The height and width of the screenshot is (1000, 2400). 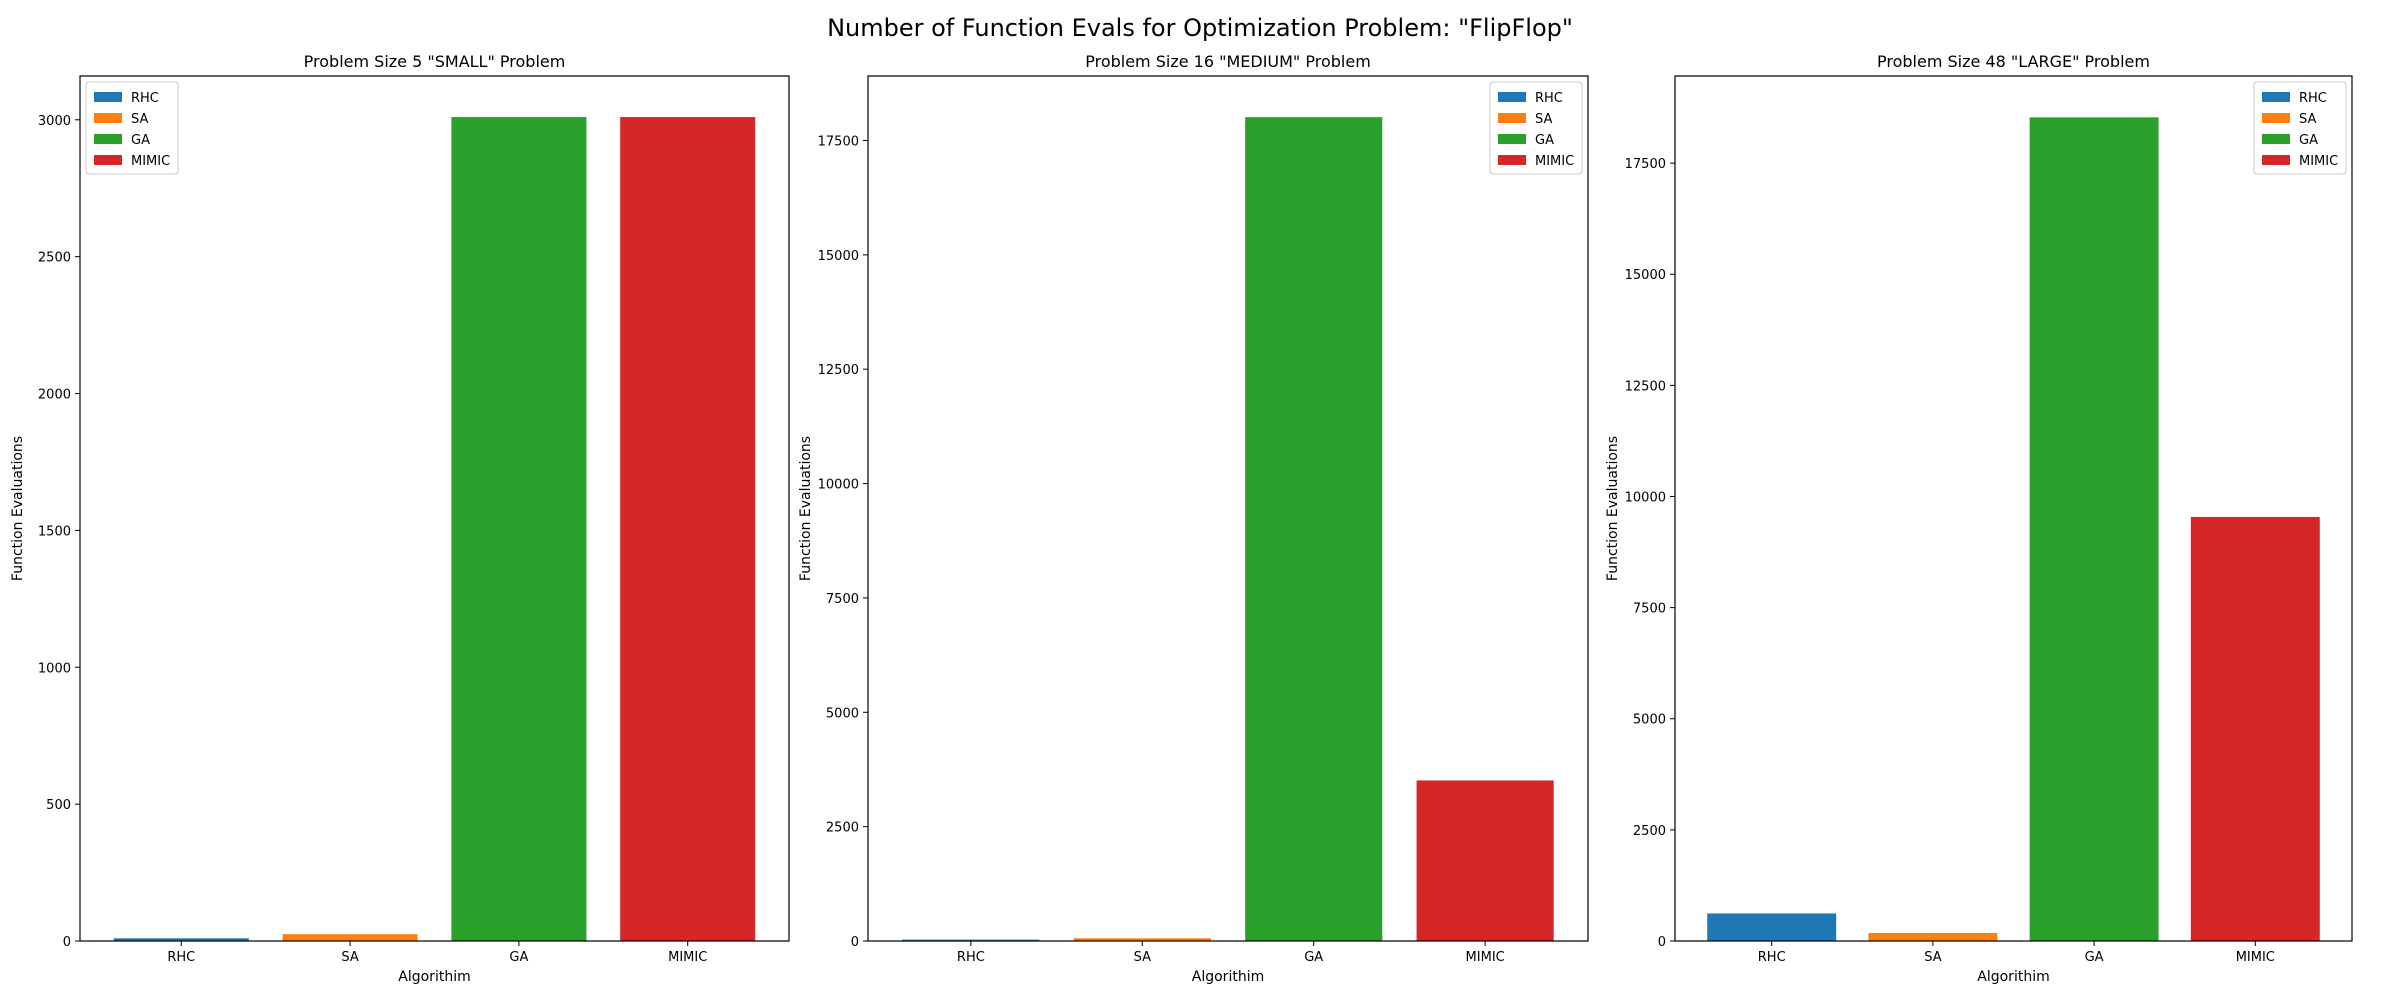 I want to click on y-tick-label: 1000, so click(x=54, y=668).